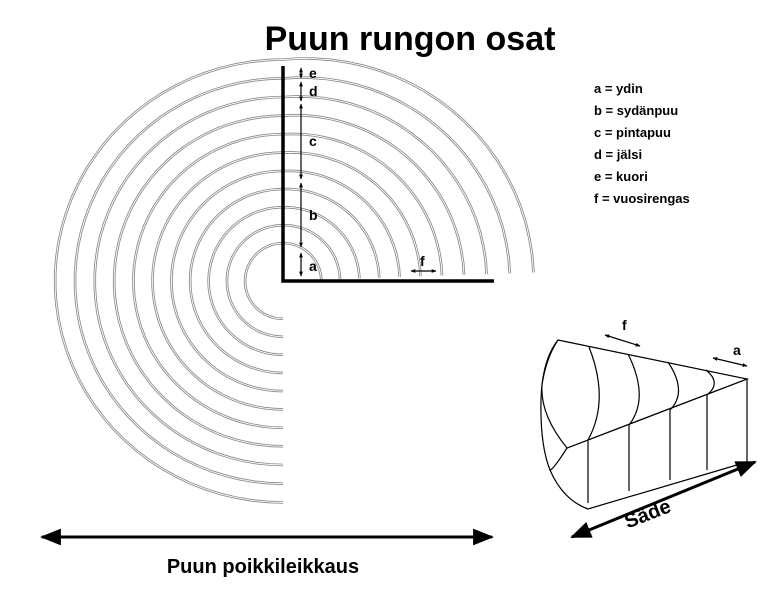 The image size is (773, 589). I want to click on wedge-pith-arrow-a, so click(730, 362).